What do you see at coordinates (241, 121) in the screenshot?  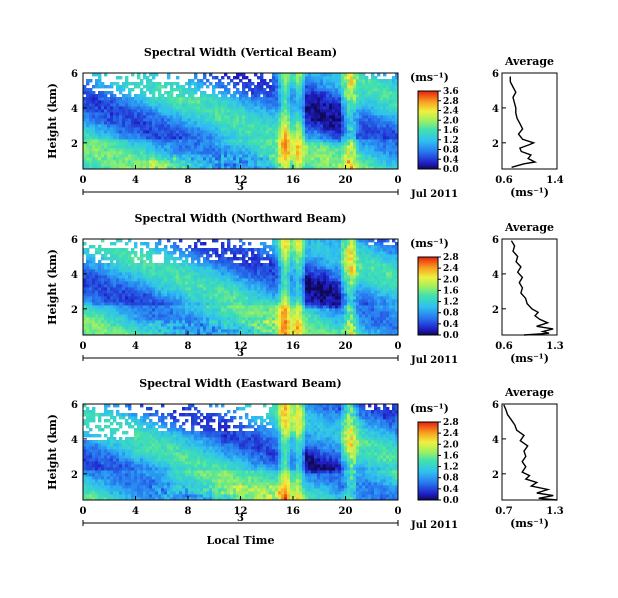 I see `heatmap` at bounding box center [241, 121].